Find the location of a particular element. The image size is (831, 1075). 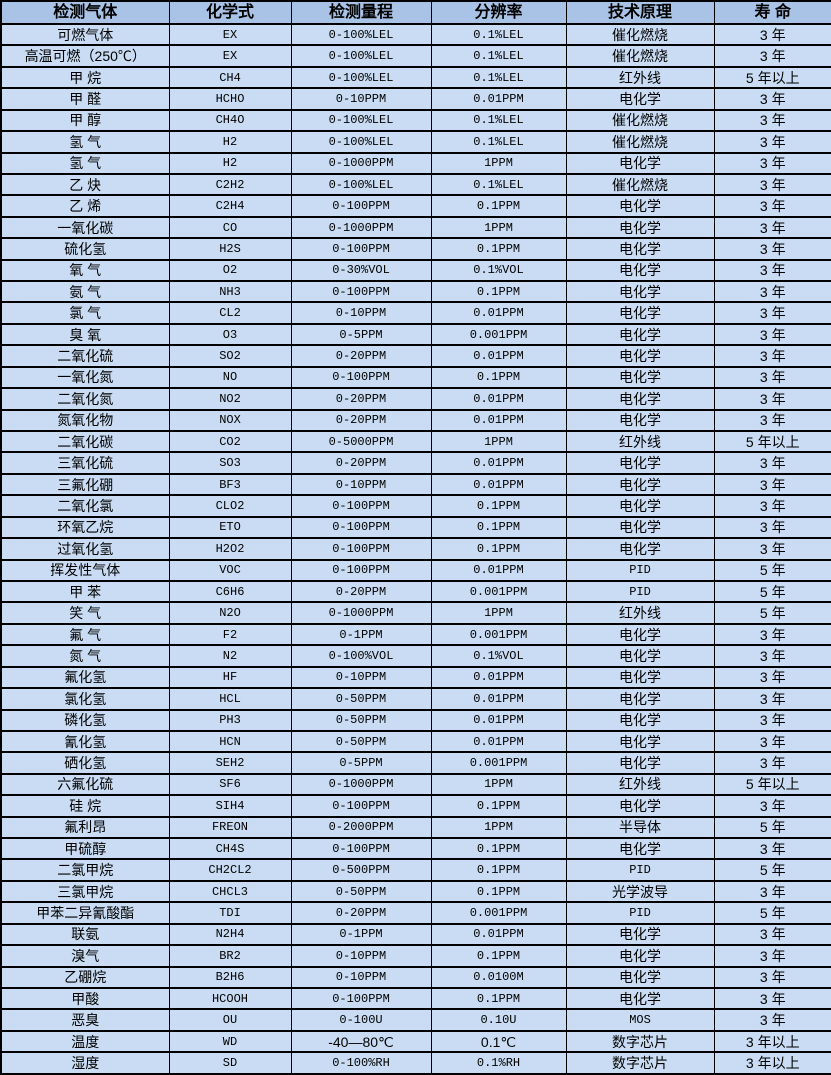

range-cell: 0-5PPM is located at coordinates (361, 334).